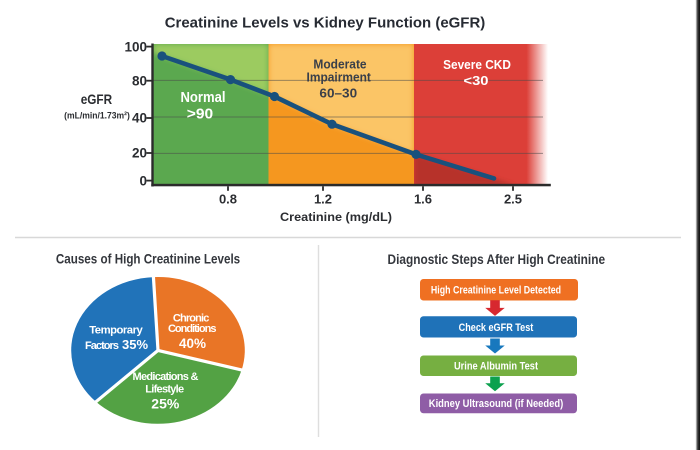 The height and width of the screenshot is (450, 700). I want to click on svg-text: 0.8, so click(228, 199).